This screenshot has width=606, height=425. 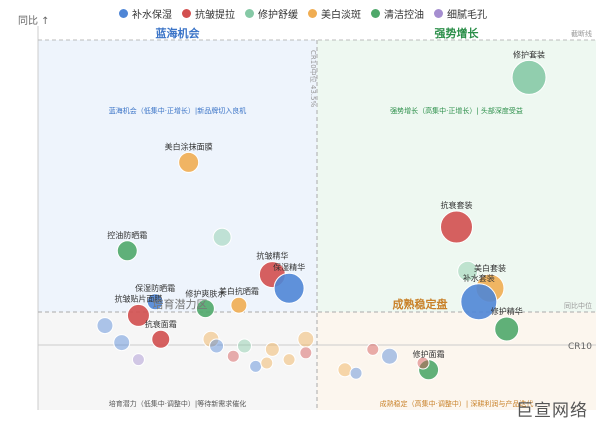 I want to click on bubble-label: 抗皱贴片面膜, so click(x=138, y=298).